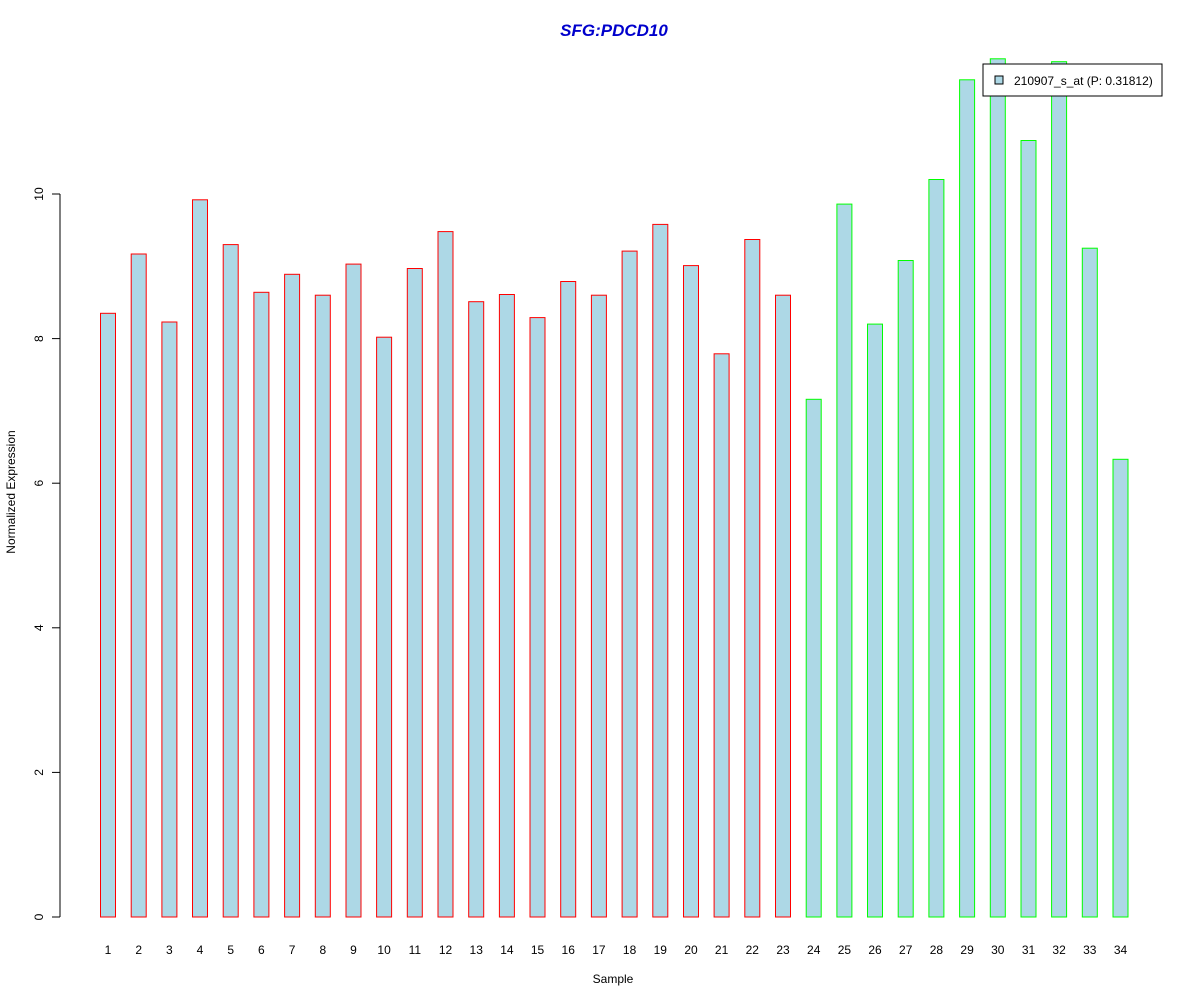 The width and height of the screenshot is (1200, 1000). I want to click on y-axis: 0 2 4 6 8 10, so click(46, 553).